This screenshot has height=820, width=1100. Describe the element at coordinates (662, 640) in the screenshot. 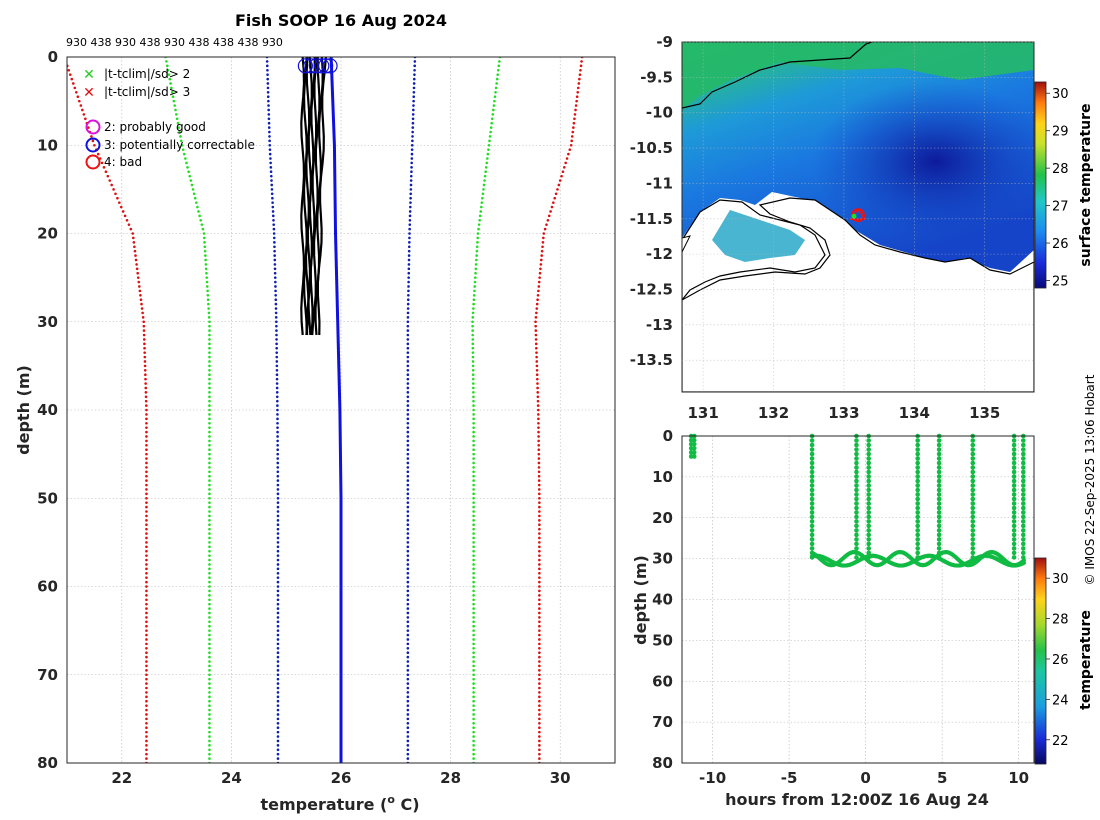

I see `depth-time-y-tick-label: 50` at that location.